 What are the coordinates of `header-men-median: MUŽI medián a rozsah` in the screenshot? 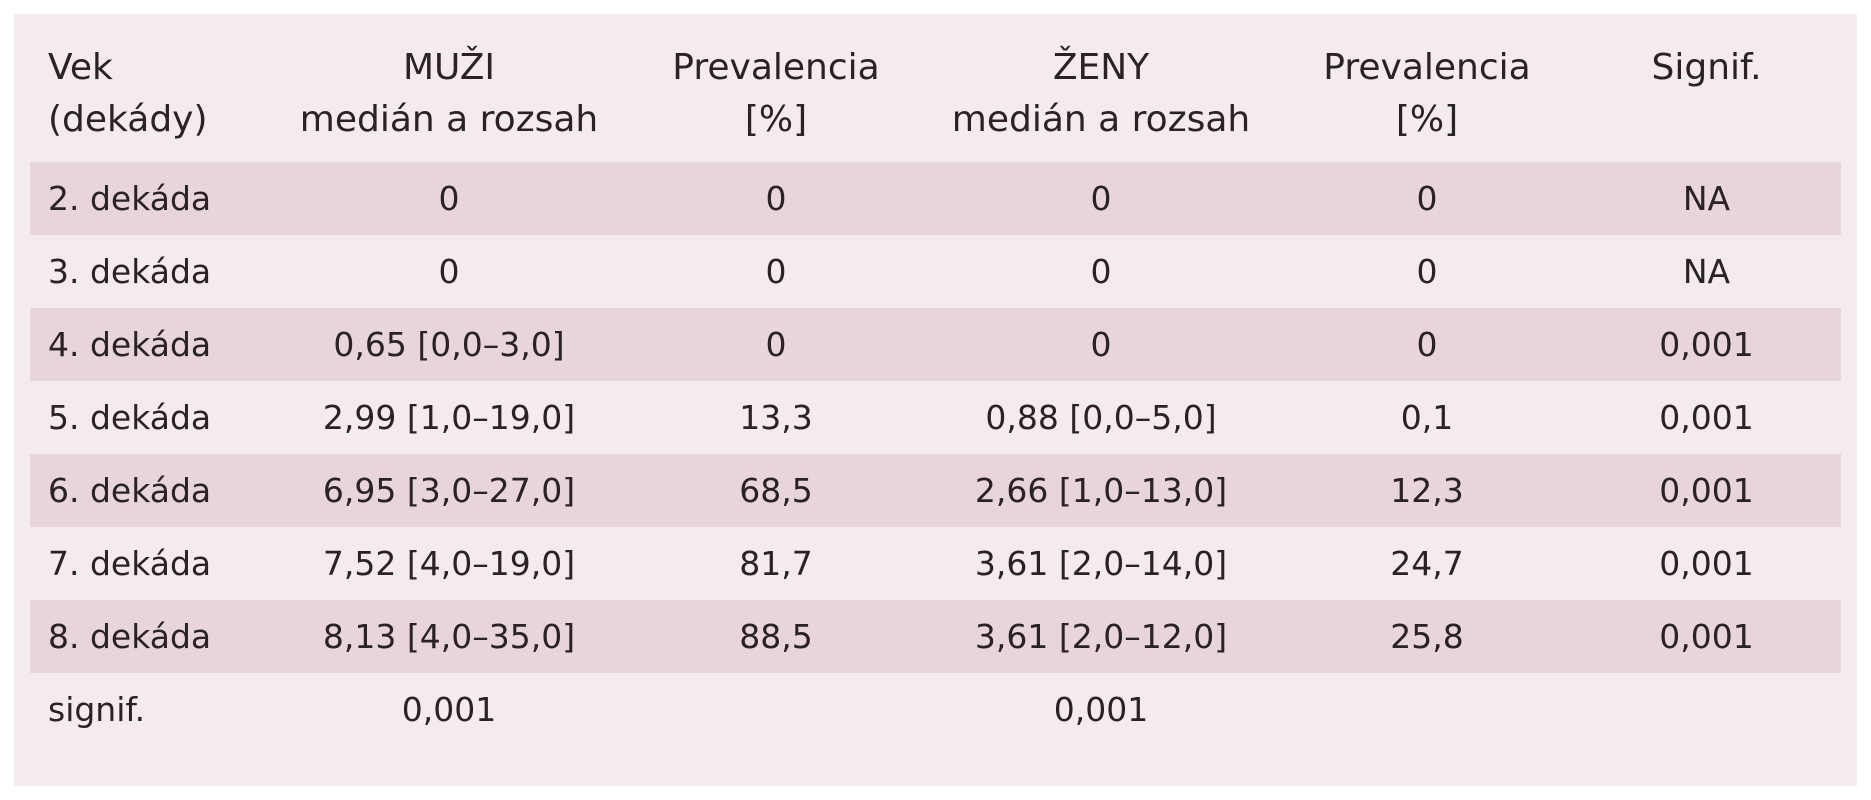 It's located at (449, 94).